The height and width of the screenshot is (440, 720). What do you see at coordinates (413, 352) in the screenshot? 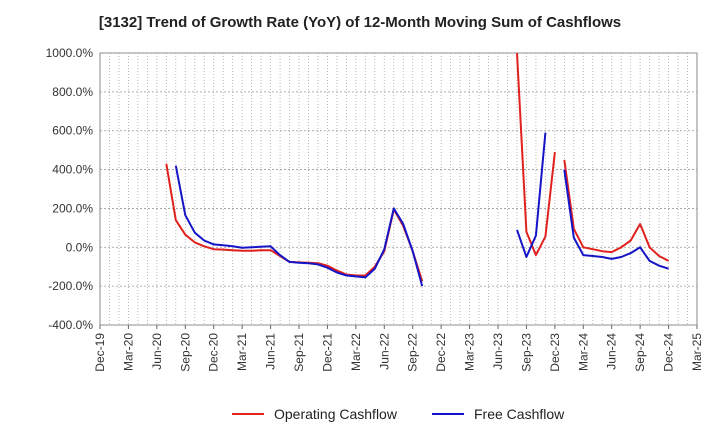
I see `x-tick-label: Sep-22` at bounding box center [413, 352].